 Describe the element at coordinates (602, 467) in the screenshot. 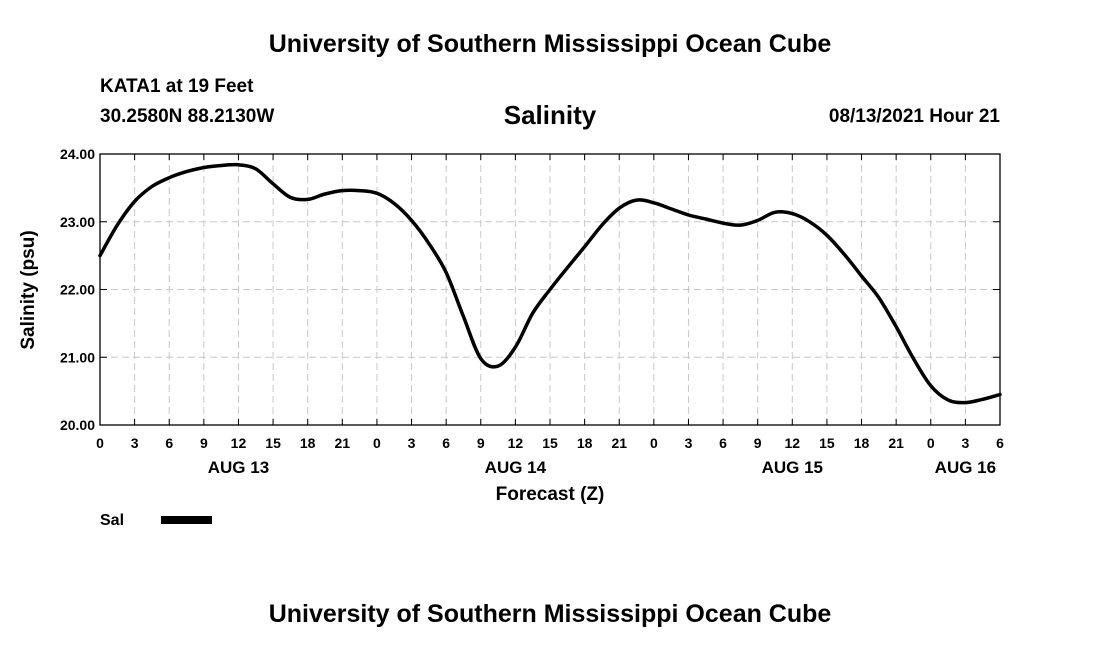

I see `date-labels: AUG 13 AUG 14 AUG 15 AUG 16` at that location.